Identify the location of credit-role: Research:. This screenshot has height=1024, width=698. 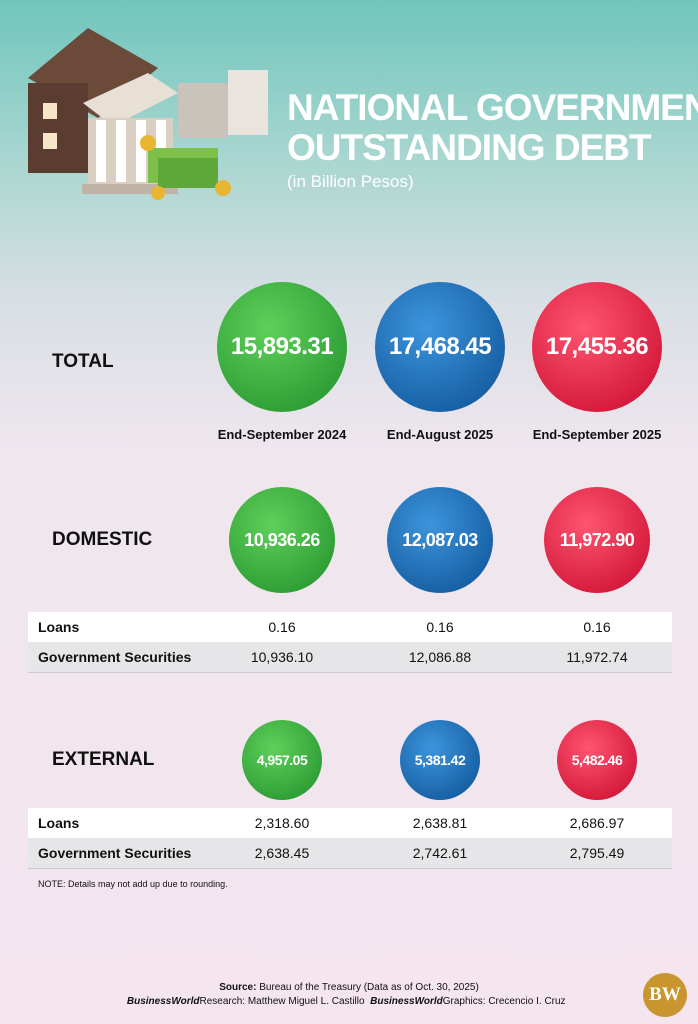
(222, 1001).